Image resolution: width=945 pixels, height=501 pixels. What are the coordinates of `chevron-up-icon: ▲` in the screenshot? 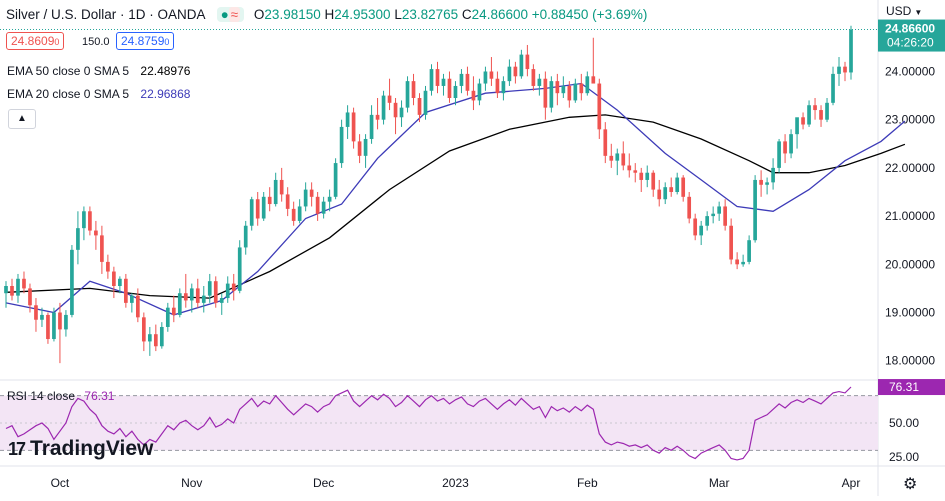 It's located at (22, 119).